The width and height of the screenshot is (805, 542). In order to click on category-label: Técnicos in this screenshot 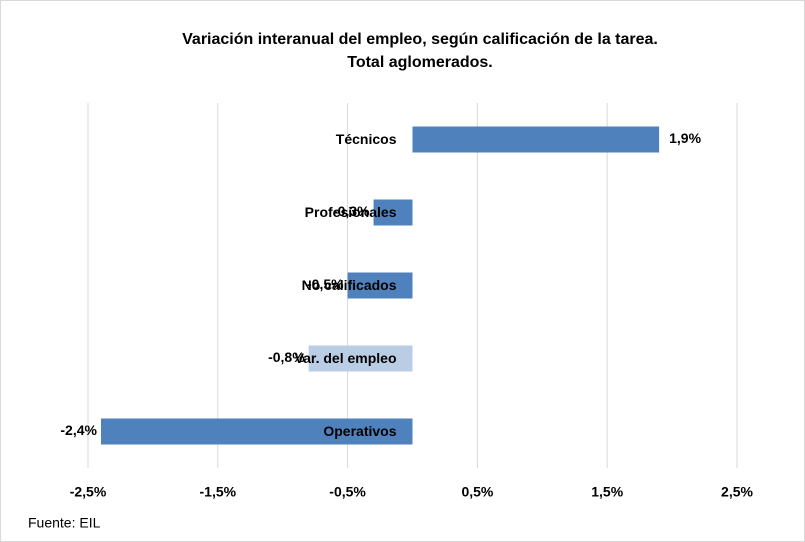, I will do `click(366, 139)`.